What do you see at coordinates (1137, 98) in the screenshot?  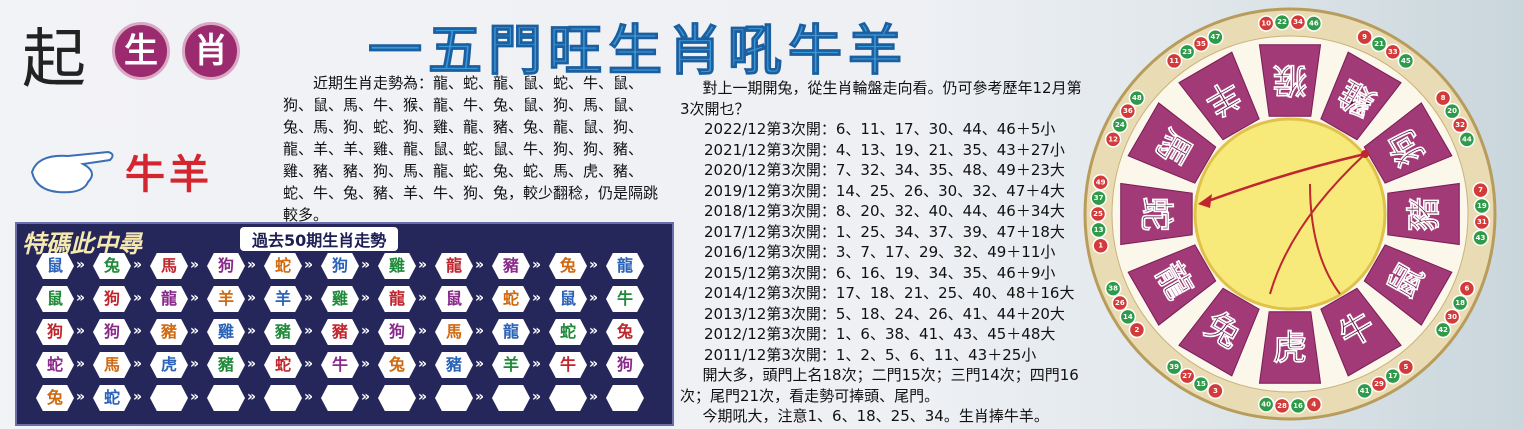 I see `ball-number: 48` at bounding box center [1137, 98].